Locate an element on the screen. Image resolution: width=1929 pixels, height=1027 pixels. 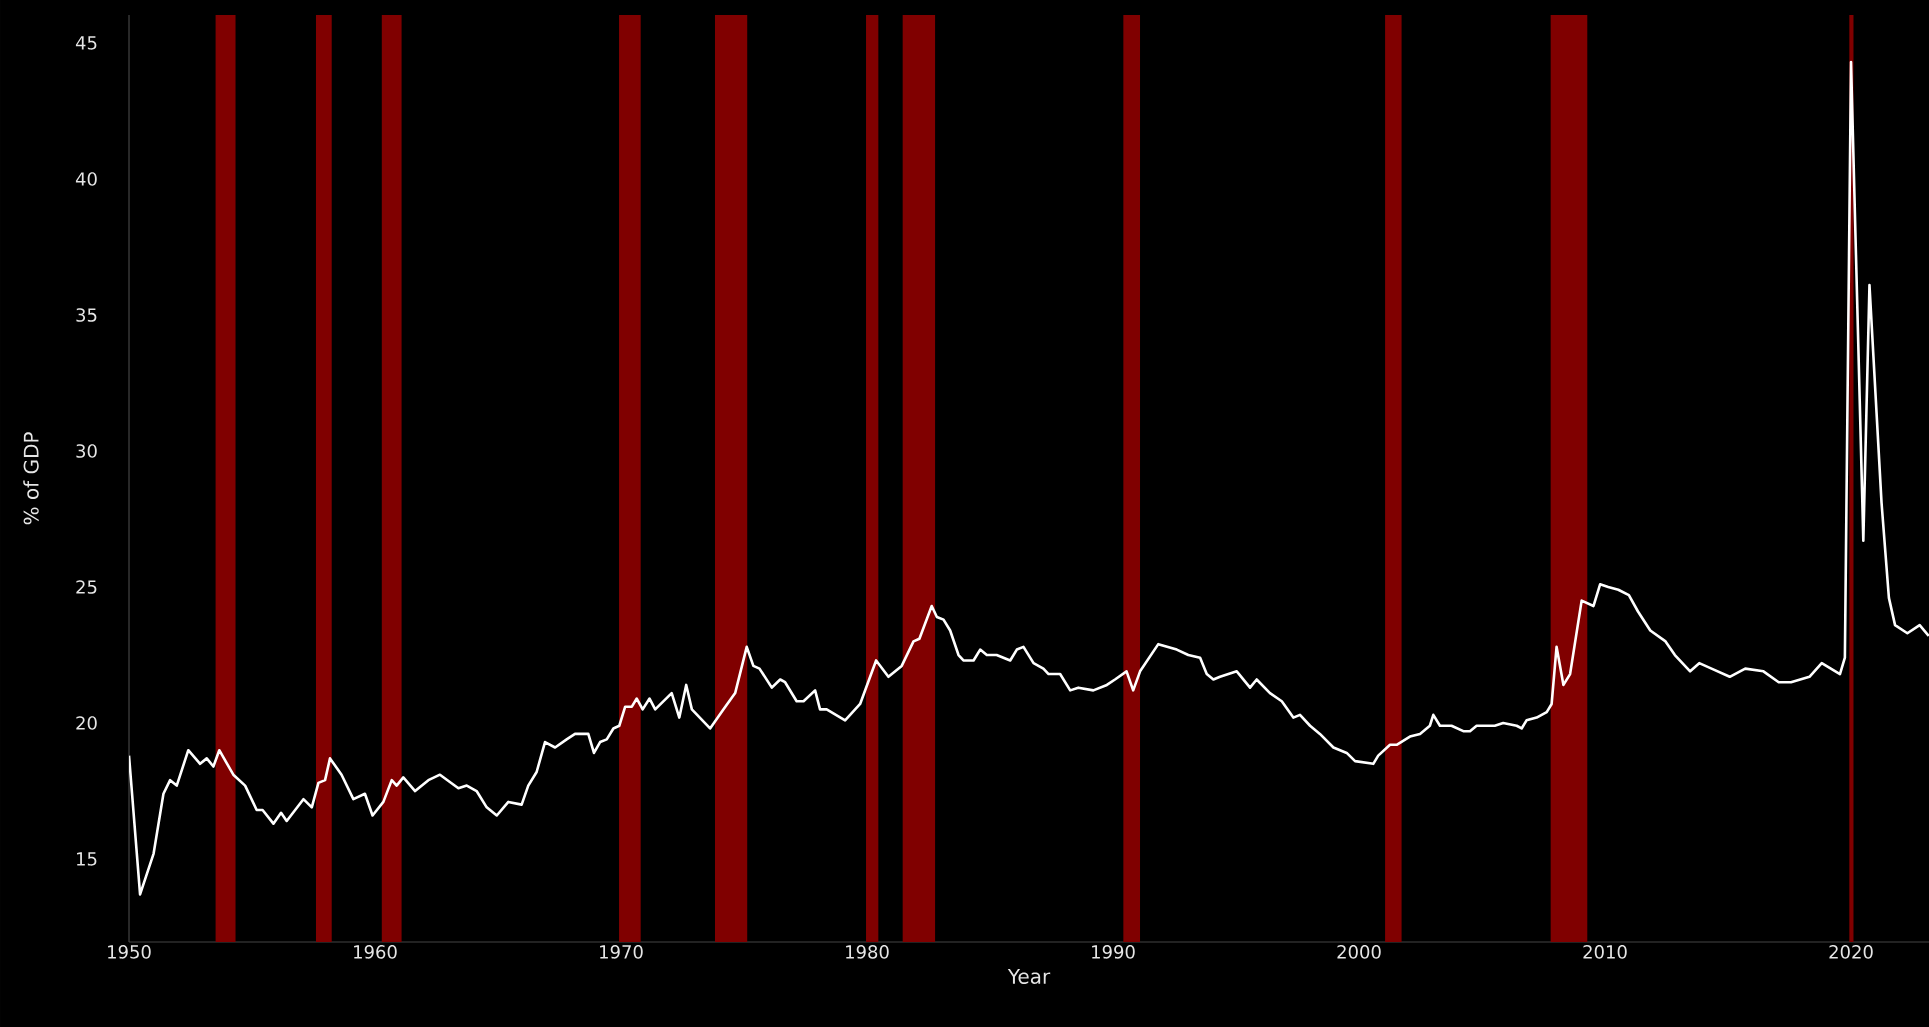
y-axis-title: % of GDP is located at coordinates (31, 478).